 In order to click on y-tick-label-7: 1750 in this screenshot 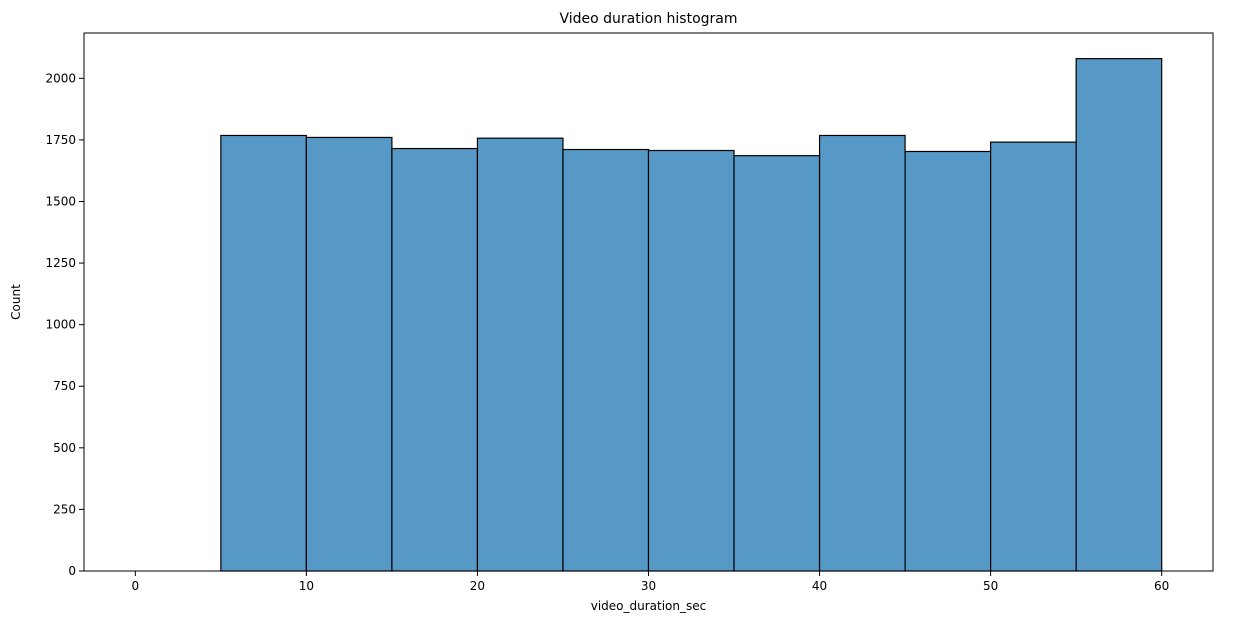, I will do `click(60, 140)`.